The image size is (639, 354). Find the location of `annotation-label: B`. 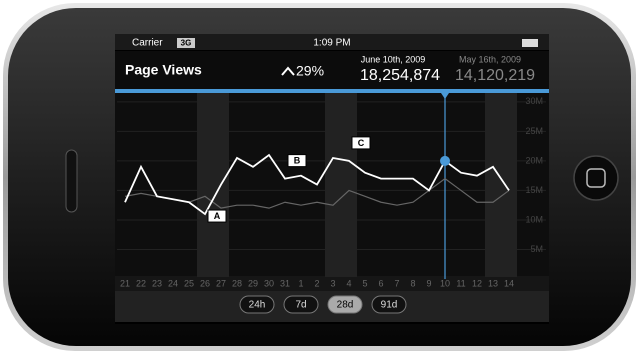

annotation-label: B is located at coordinates (297, 160).